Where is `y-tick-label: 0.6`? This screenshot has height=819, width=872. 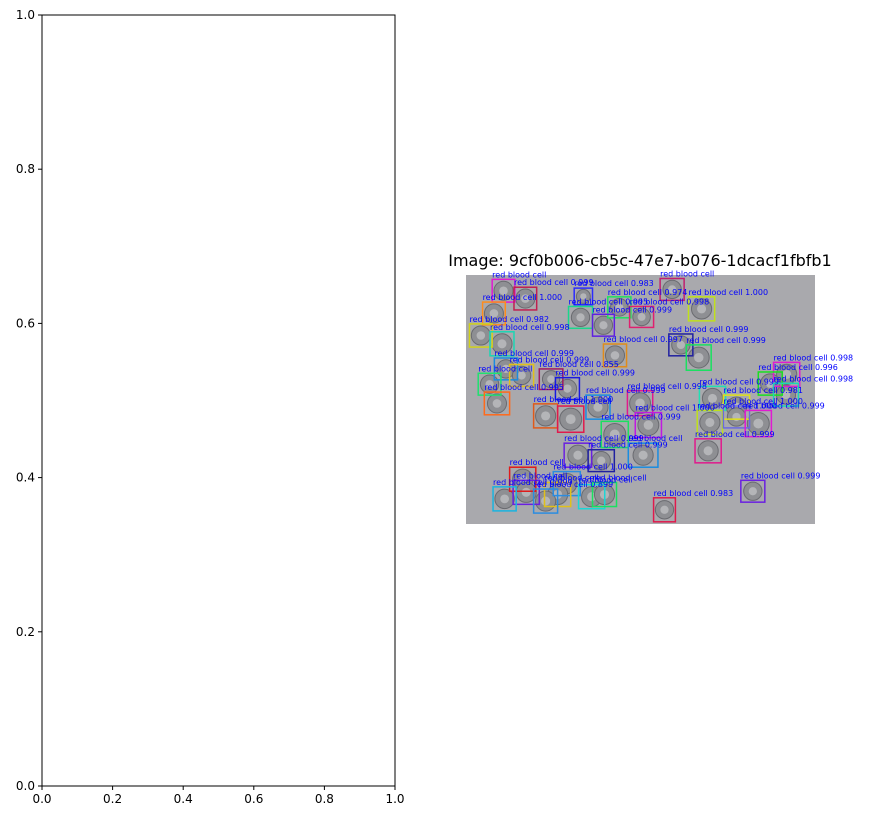
y-tick-label: 0.6 is located at coordinates (25, 323).